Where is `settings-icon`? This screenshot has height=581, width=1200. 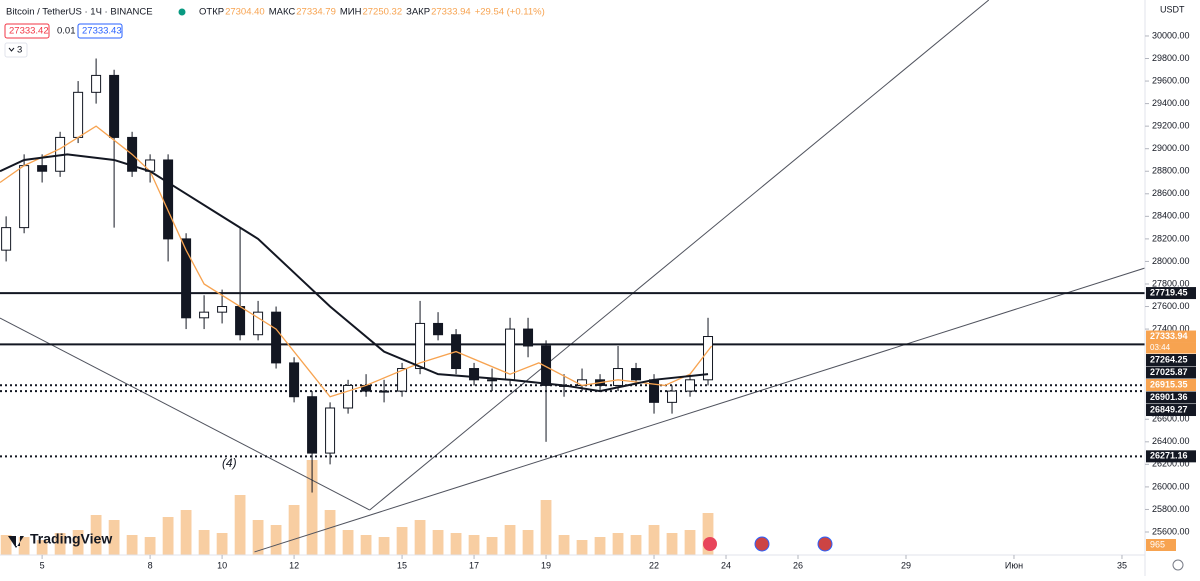 settings-icon is located at coordinates (1178, 565).